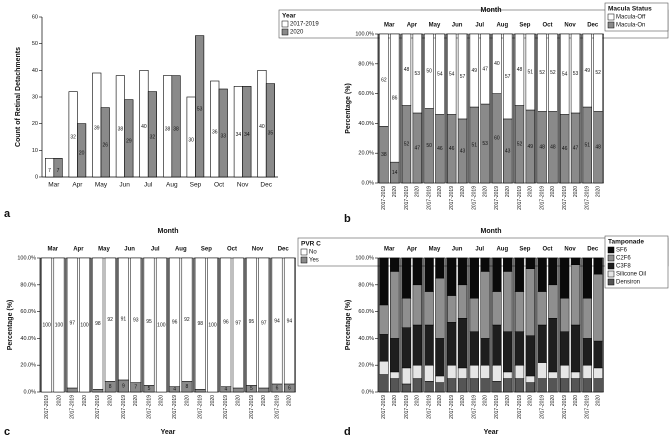 This screenshot has width=669, height=438. What do you see at coordinates (364, 34) in the screenshot?
I see `y-tick-label: 100.0%` at bounding box center [364, 34].